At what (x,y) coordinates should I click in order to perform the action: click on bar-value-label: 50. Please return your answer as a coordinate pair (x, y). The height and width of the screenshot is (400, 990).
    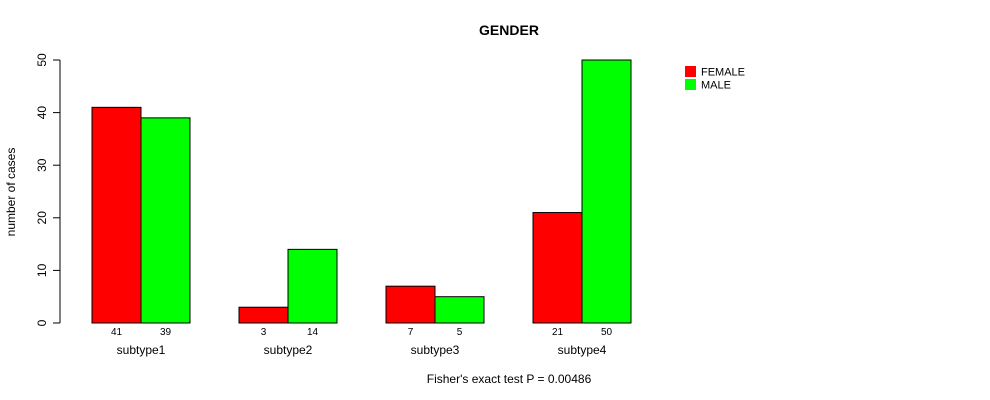
    Looking at the image, I should click on (607, 332).